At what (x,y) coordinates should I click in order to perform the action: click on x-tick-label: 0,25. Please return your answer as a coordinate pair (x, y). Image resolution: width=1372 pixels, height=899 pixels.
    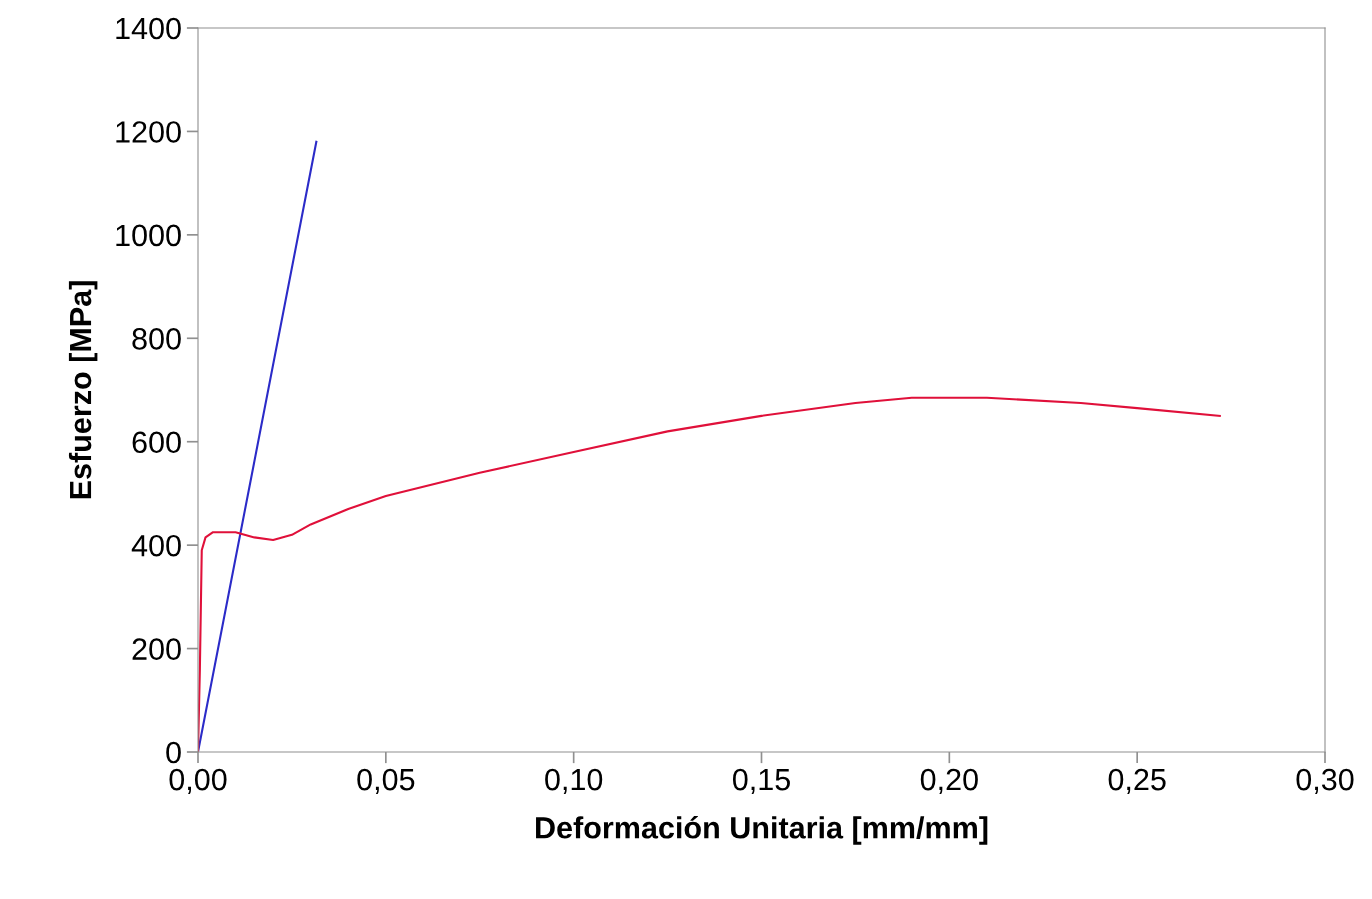
    Looking at the image, I should click on (1137, 781).